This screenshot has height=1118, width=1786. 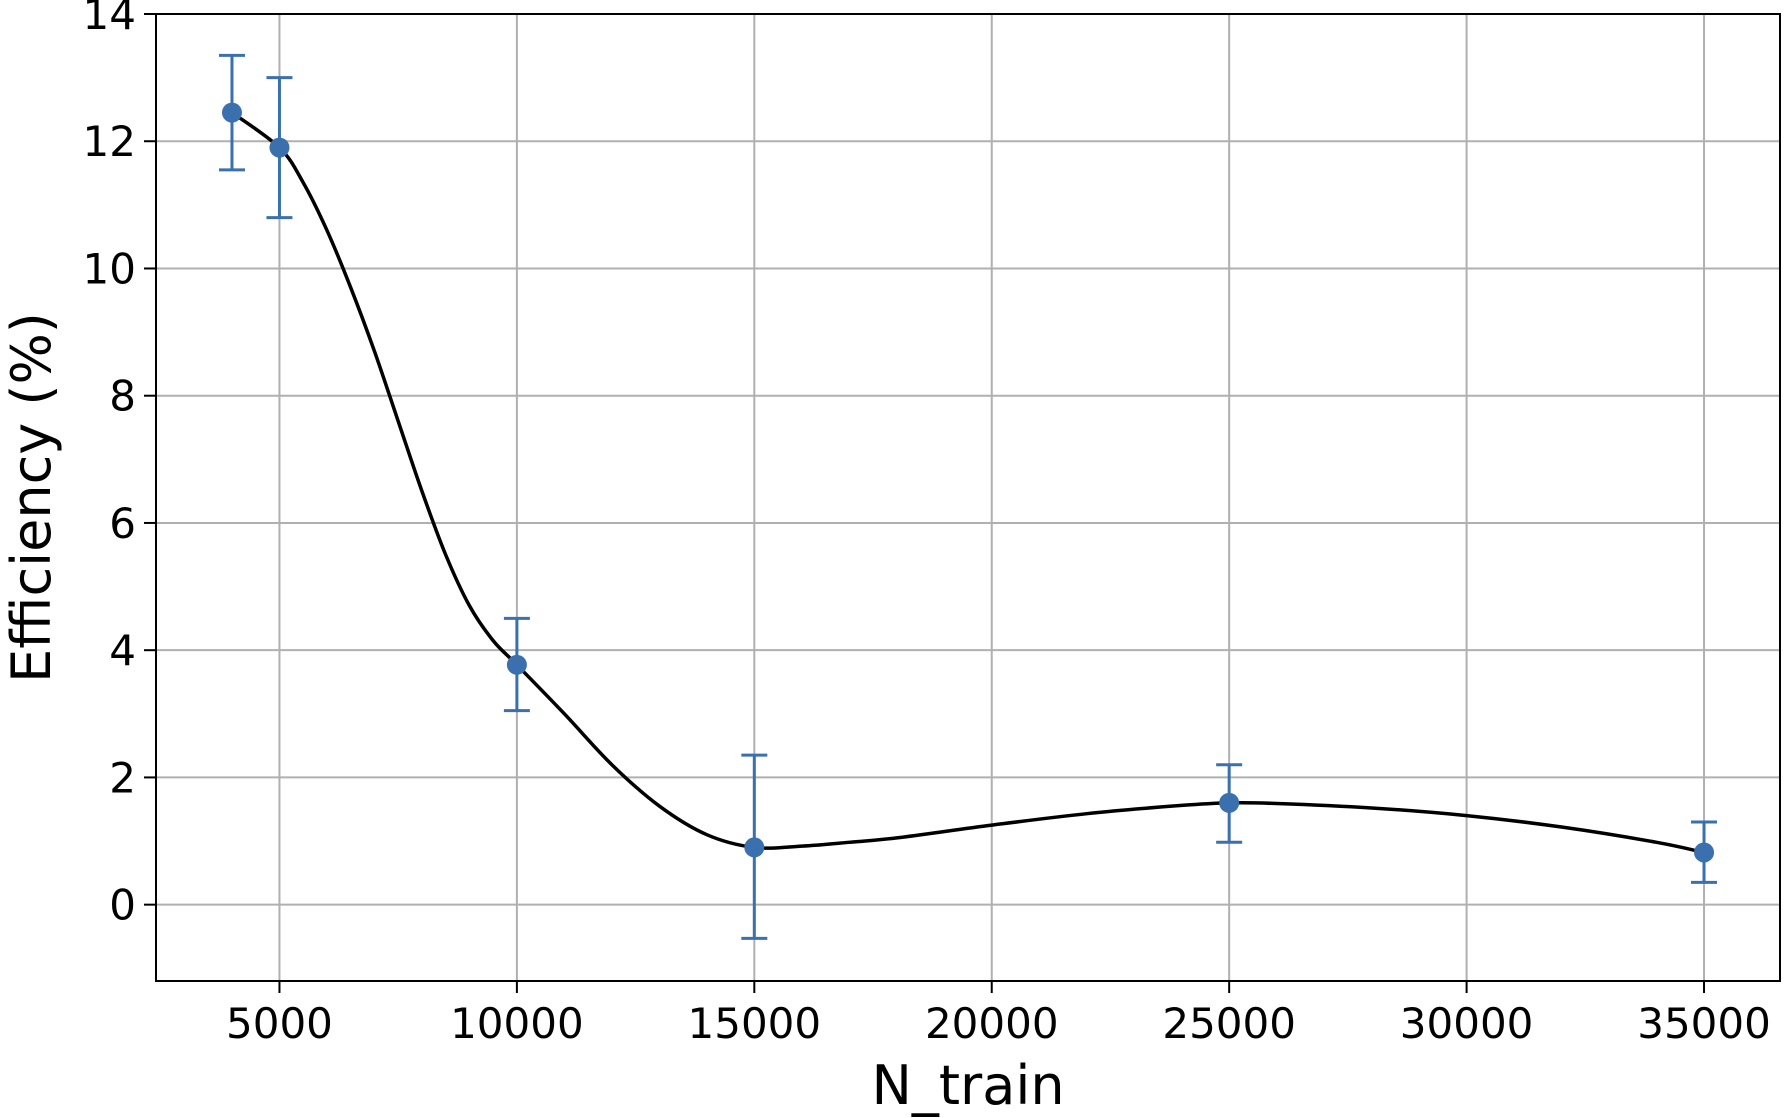 What do you see at coordinates (1467, 1023) in the screenshot?
I see `x-tick-label: 30000` at bounding box center [1467, 1023].